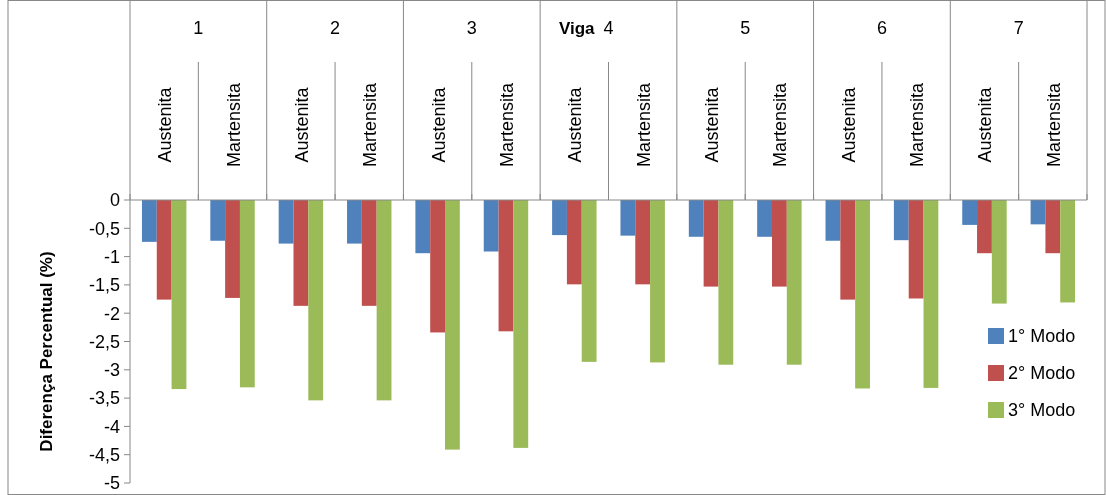 This screenshot has width=1106, height=495. I want to click on text: 5, so click(745, 28).